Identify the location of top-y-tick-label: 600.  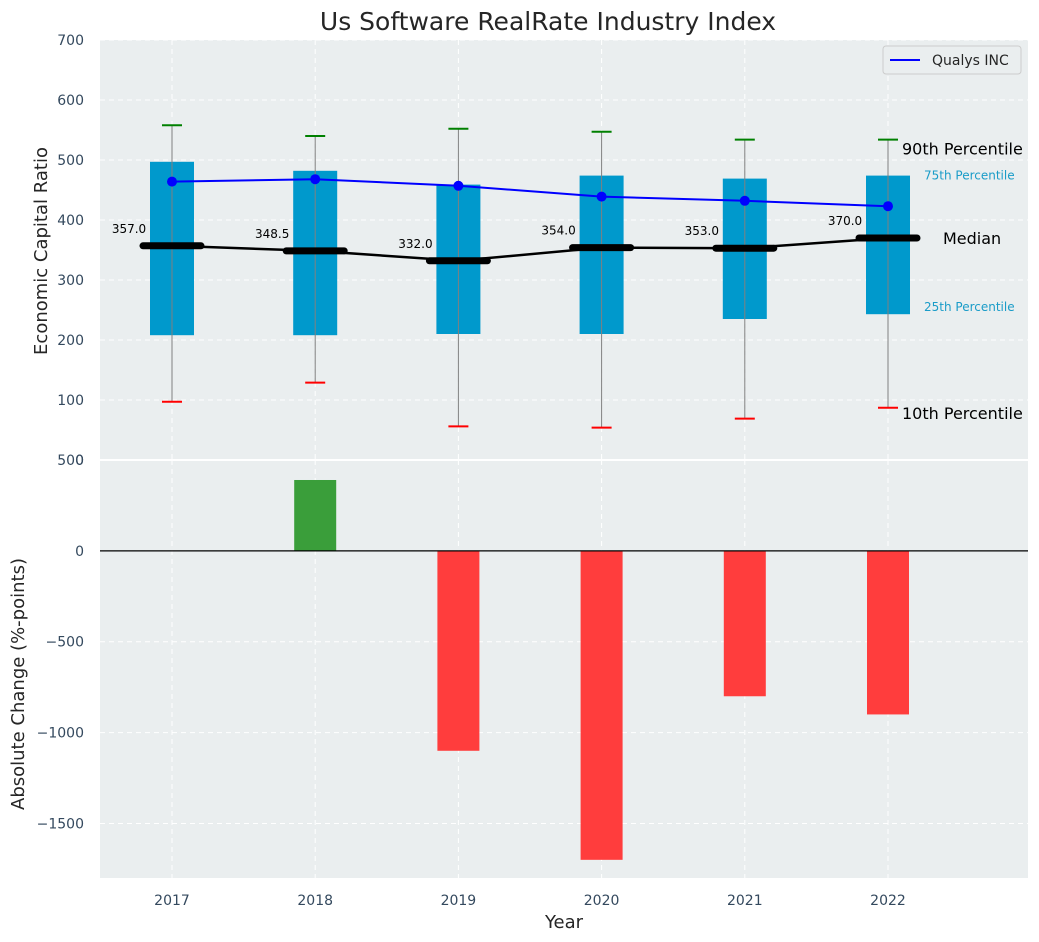
(70, 101).